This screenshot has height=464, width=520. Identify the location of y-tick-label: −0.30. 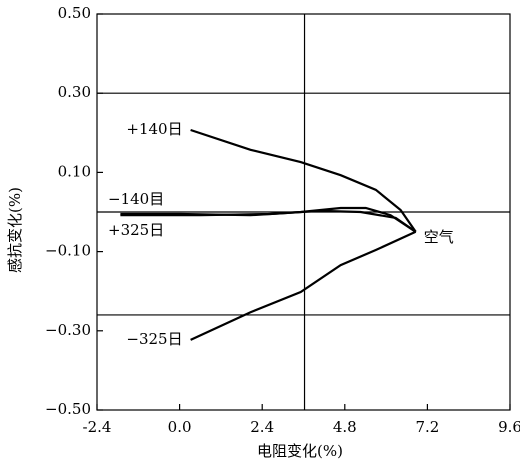
(68, 330).